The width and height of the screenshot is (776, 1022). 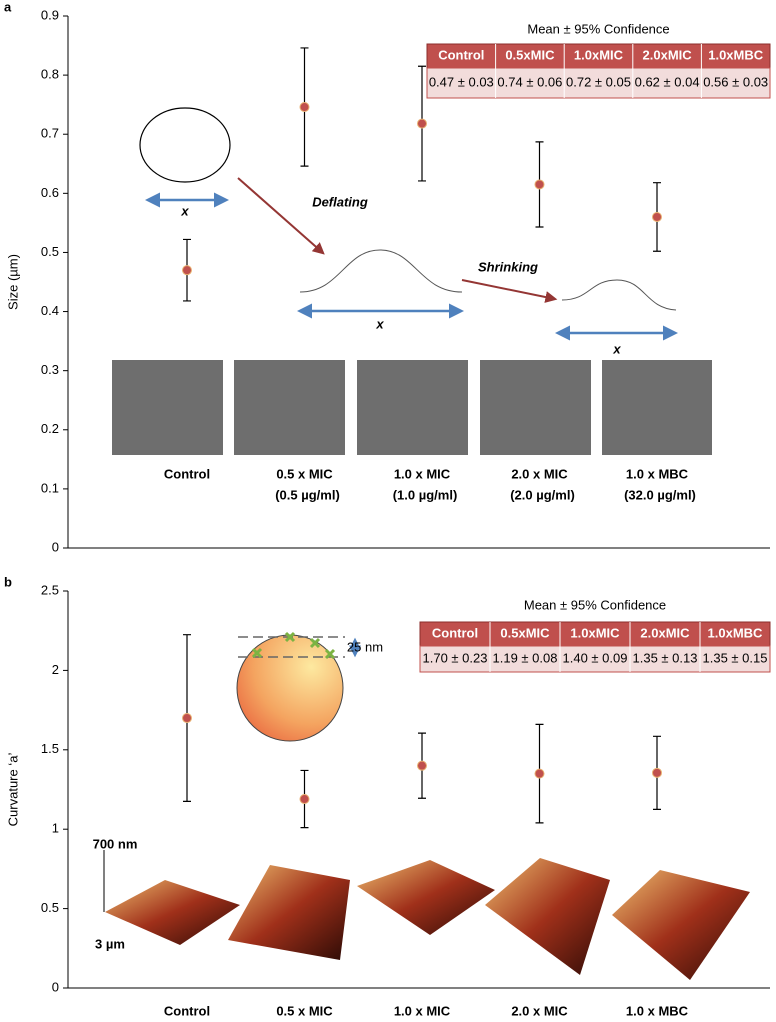 I want to click on table-cell: 0.47 ± 0.03, so click(x=461, y=81).